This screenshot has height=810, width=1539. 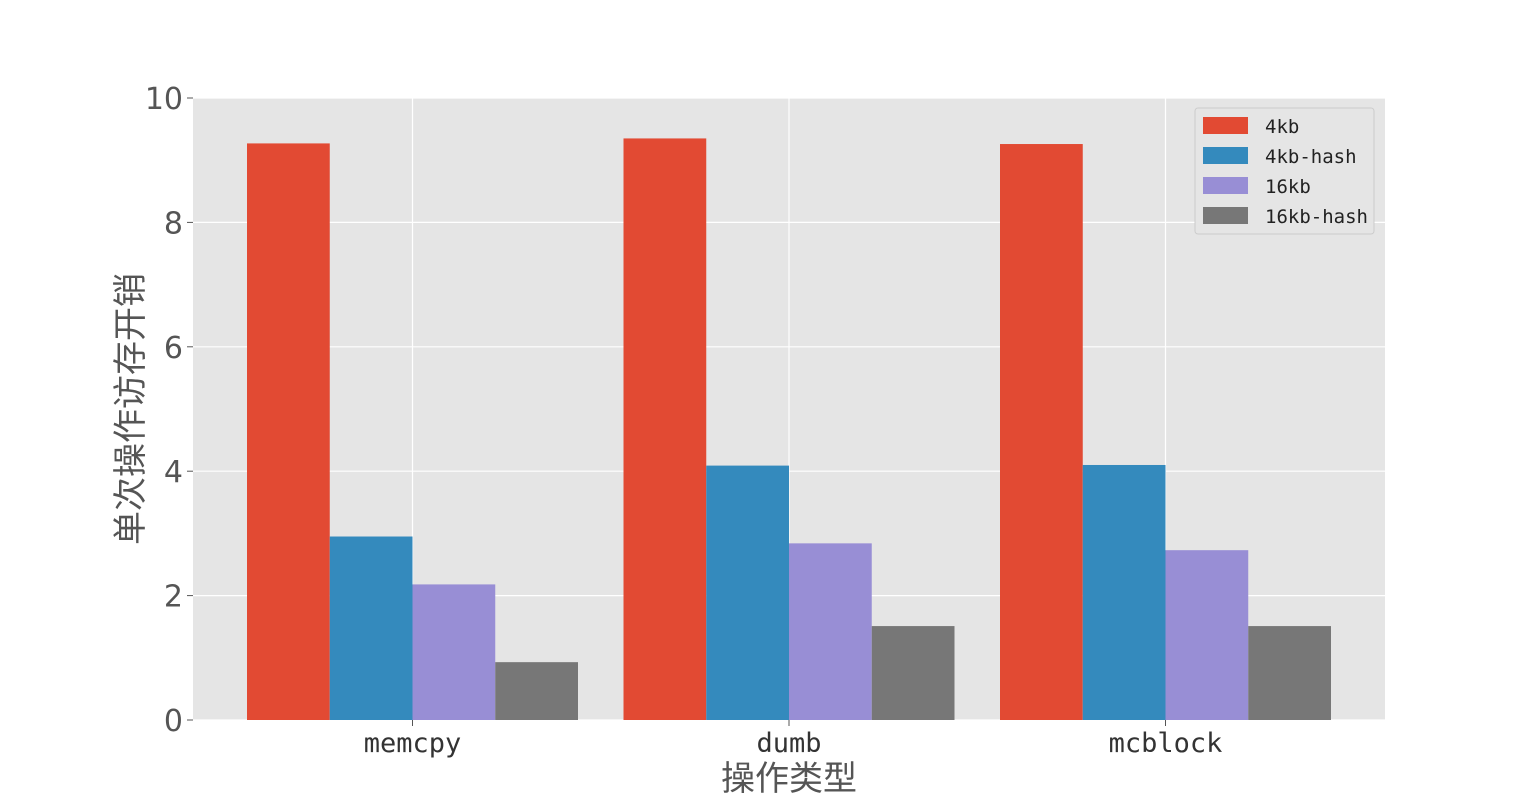 I want to click on bar-16kb-hash-mcblock, so click(x=1289, y=673).